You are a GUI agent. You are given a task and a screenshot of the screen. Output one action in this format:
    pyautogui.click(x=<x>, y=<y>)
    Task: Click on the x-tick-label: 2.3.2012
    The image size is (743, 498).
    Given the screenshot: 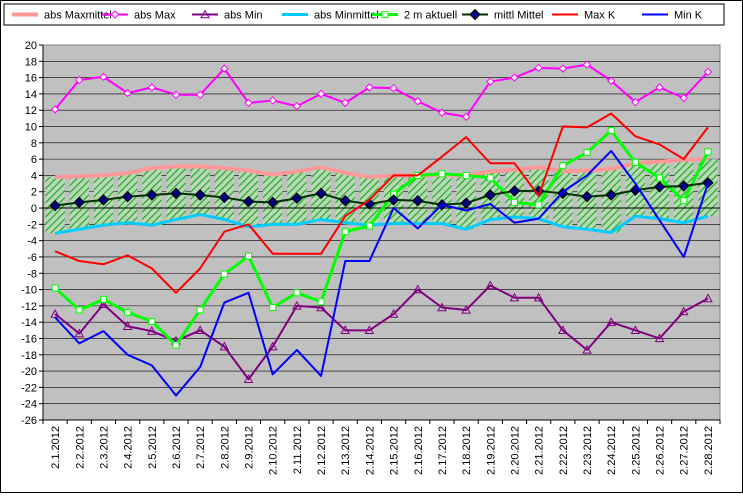 What is the action you would take?
    pyautogui.click(x=104, y=447)
    